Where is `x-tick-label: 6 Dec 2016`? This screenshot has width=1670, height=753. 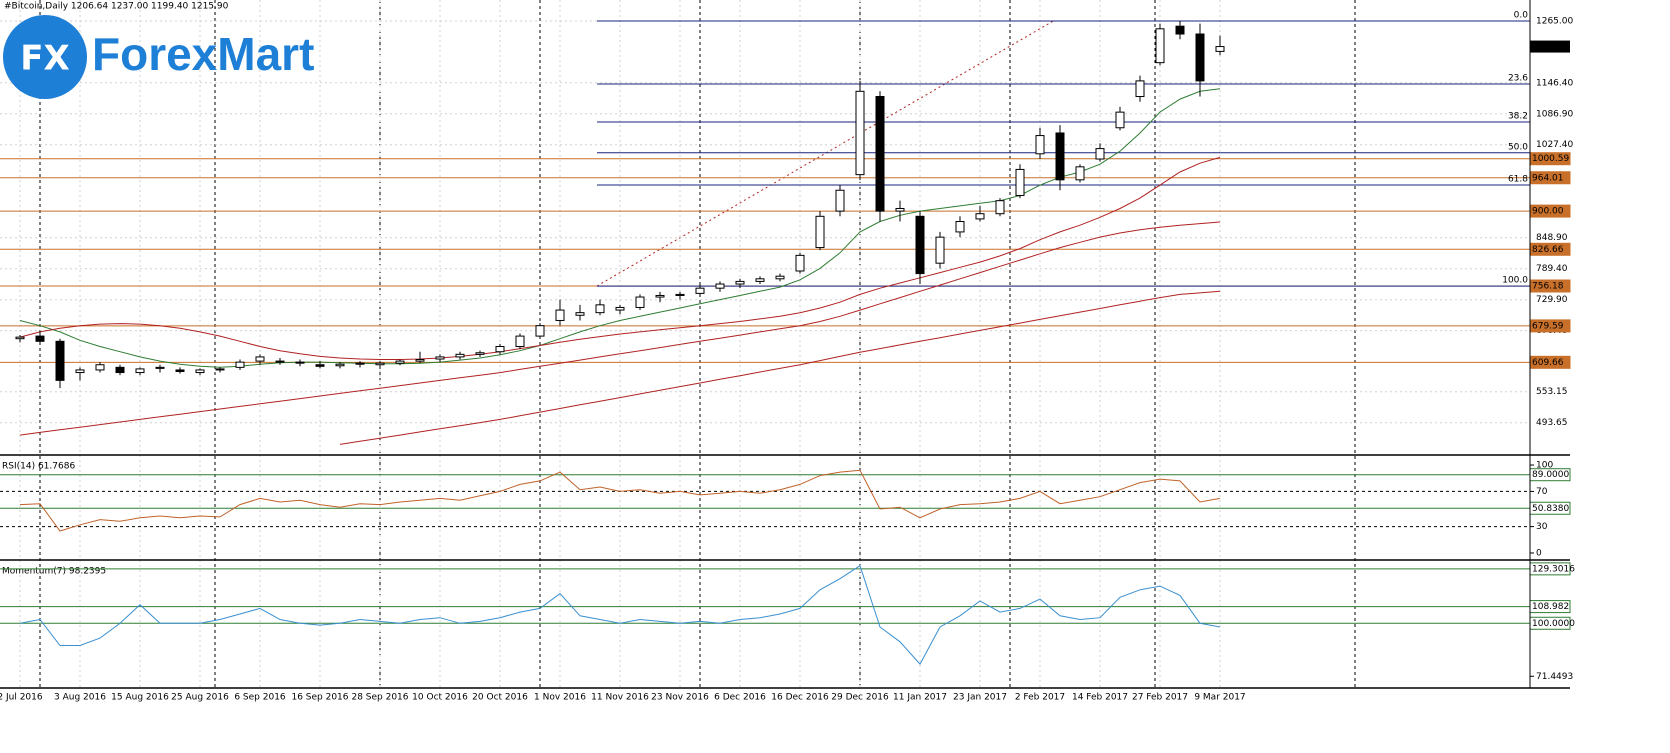 x-tick-label: 6 Dec 2016 is located at coordinates (740, 698).